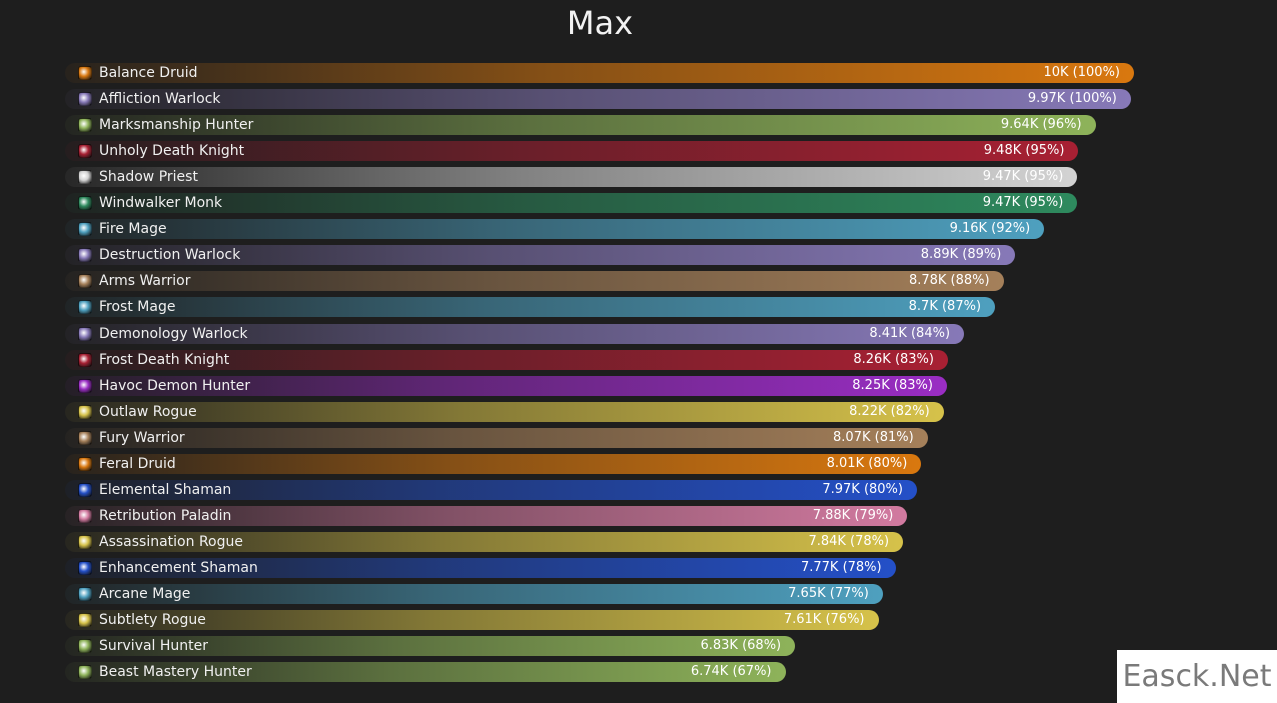  I want to click on bar-label: Fire Mage, so click(133, 229).